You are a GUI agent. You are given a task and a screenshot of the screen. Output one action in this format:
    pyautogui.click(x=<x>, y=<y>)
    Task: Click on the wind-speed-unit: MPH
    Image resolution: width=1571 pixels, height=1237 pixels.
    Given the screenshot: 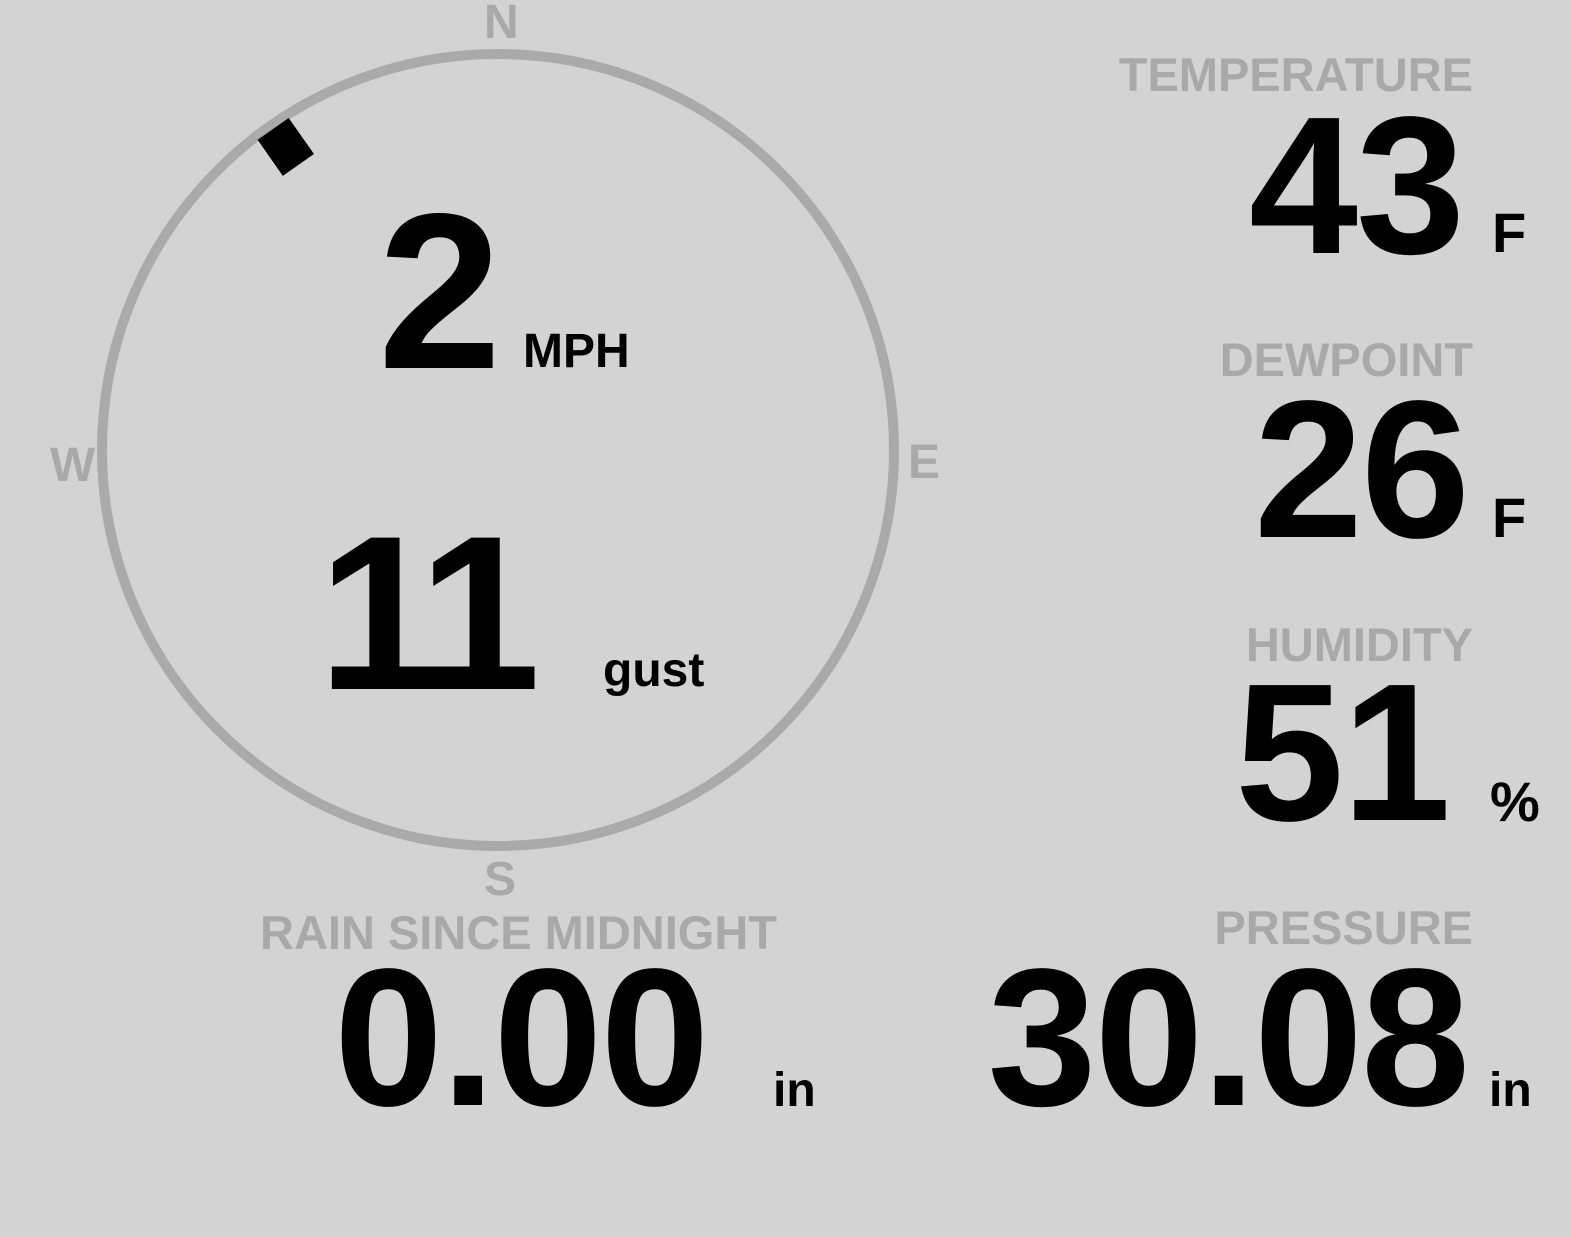 What is the action you would take?
    pyautogui.click(x=576, y=351)
    